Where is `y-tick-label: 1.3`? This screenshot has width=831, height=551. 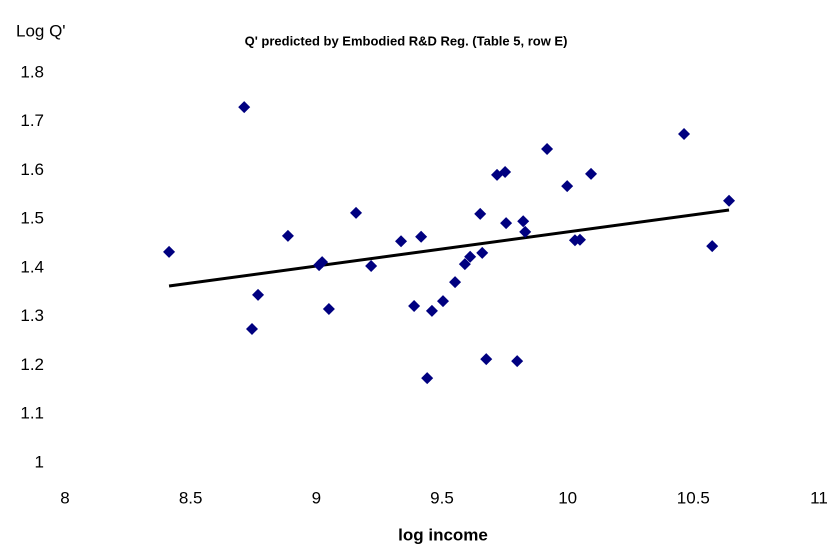
y-tick-label: 1.3 is located at coordinates (32, 315).